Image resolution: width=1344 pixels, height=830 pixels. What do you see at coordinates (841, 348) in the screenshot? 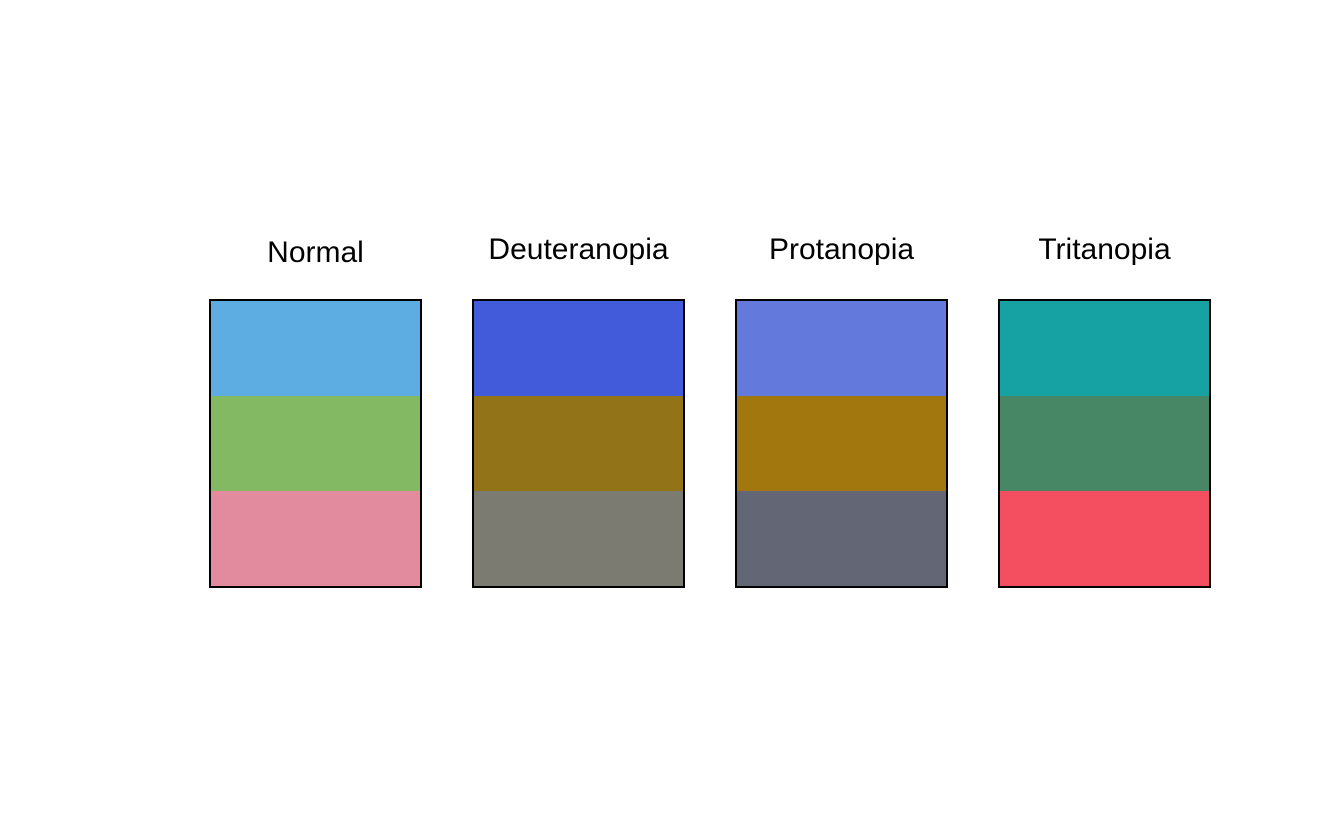
I see `swatch-protanopia-blue` at bounding box center [841, 348].